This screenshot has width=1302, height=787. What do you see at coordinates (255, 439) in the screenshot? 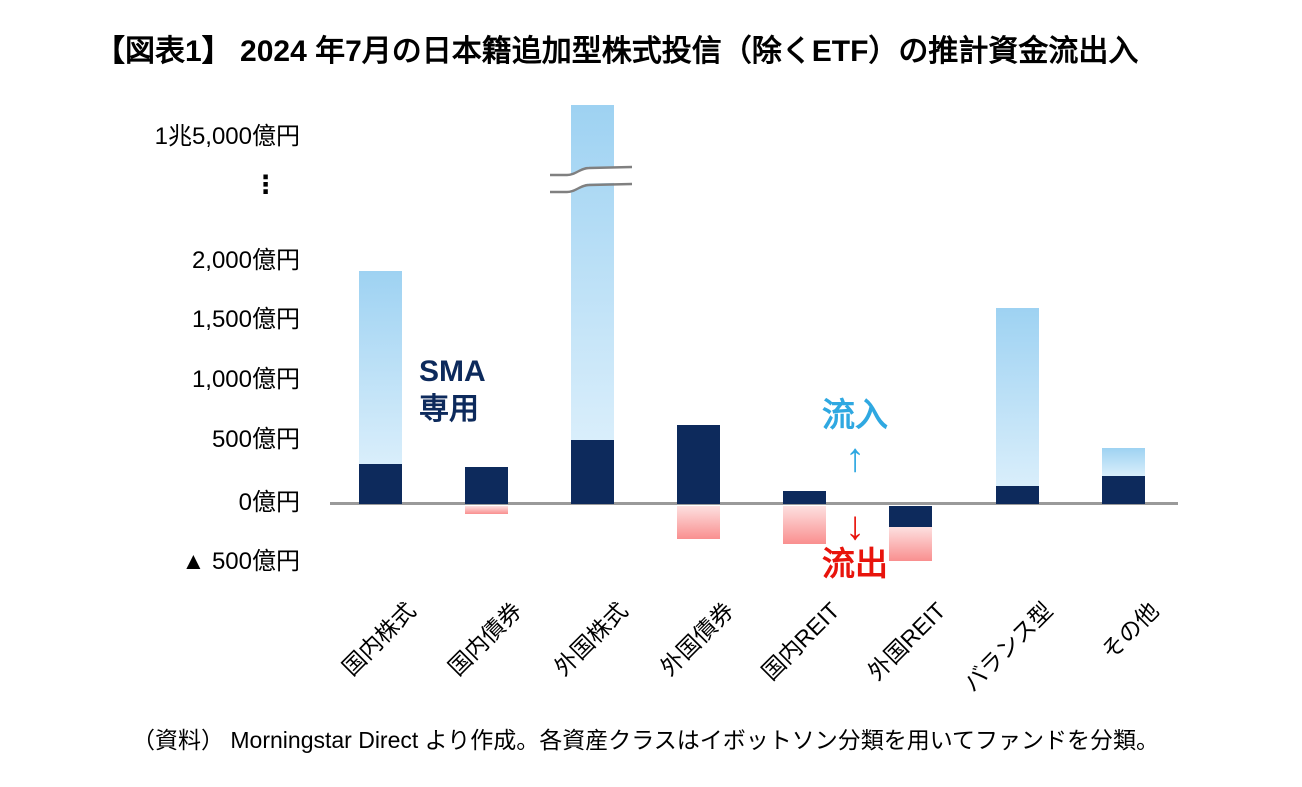
I see `y-axis-tick-label: 500億円` at bounding box center [255, 439].